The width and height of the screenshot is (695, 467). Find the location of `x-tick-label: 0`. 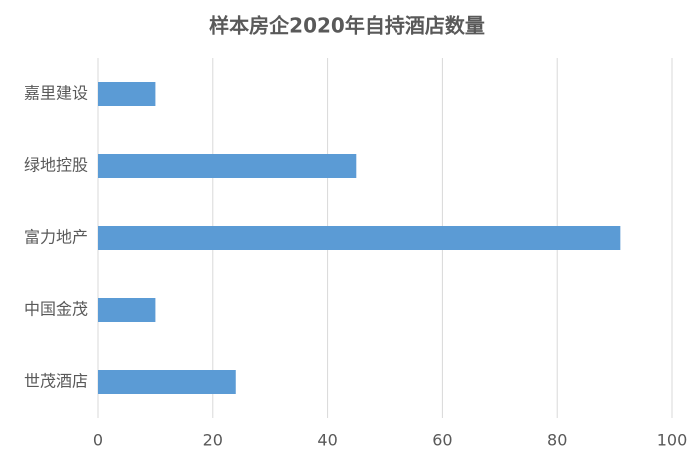

x-tick-label: 0 is located at coordinates (98, 440).